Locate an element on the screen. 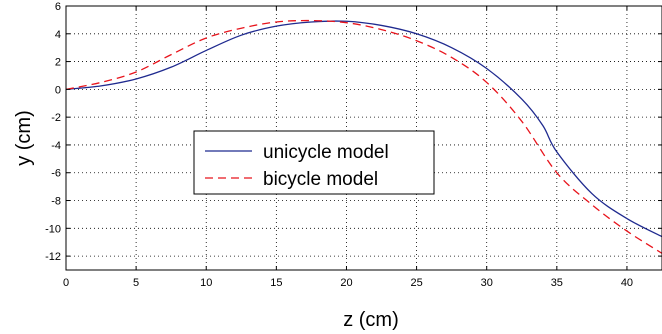 Image resolution: width=662 pixels, height=334 pixels. x-tick-labels: 0 5 10 15 20 25 30 35 40 is located at coordinates (348, 283).